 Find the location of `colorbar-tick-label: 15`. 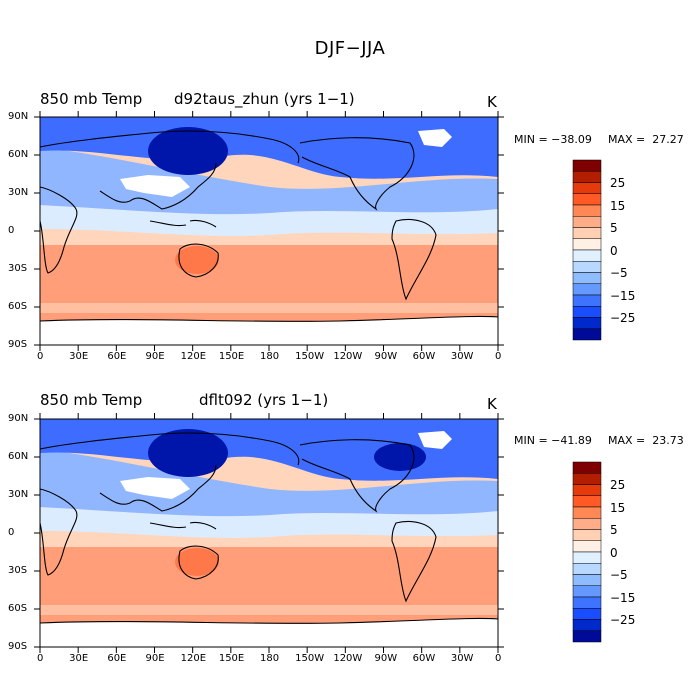

colorbar-tick-label: 15 is located at coordinates (618, 205).